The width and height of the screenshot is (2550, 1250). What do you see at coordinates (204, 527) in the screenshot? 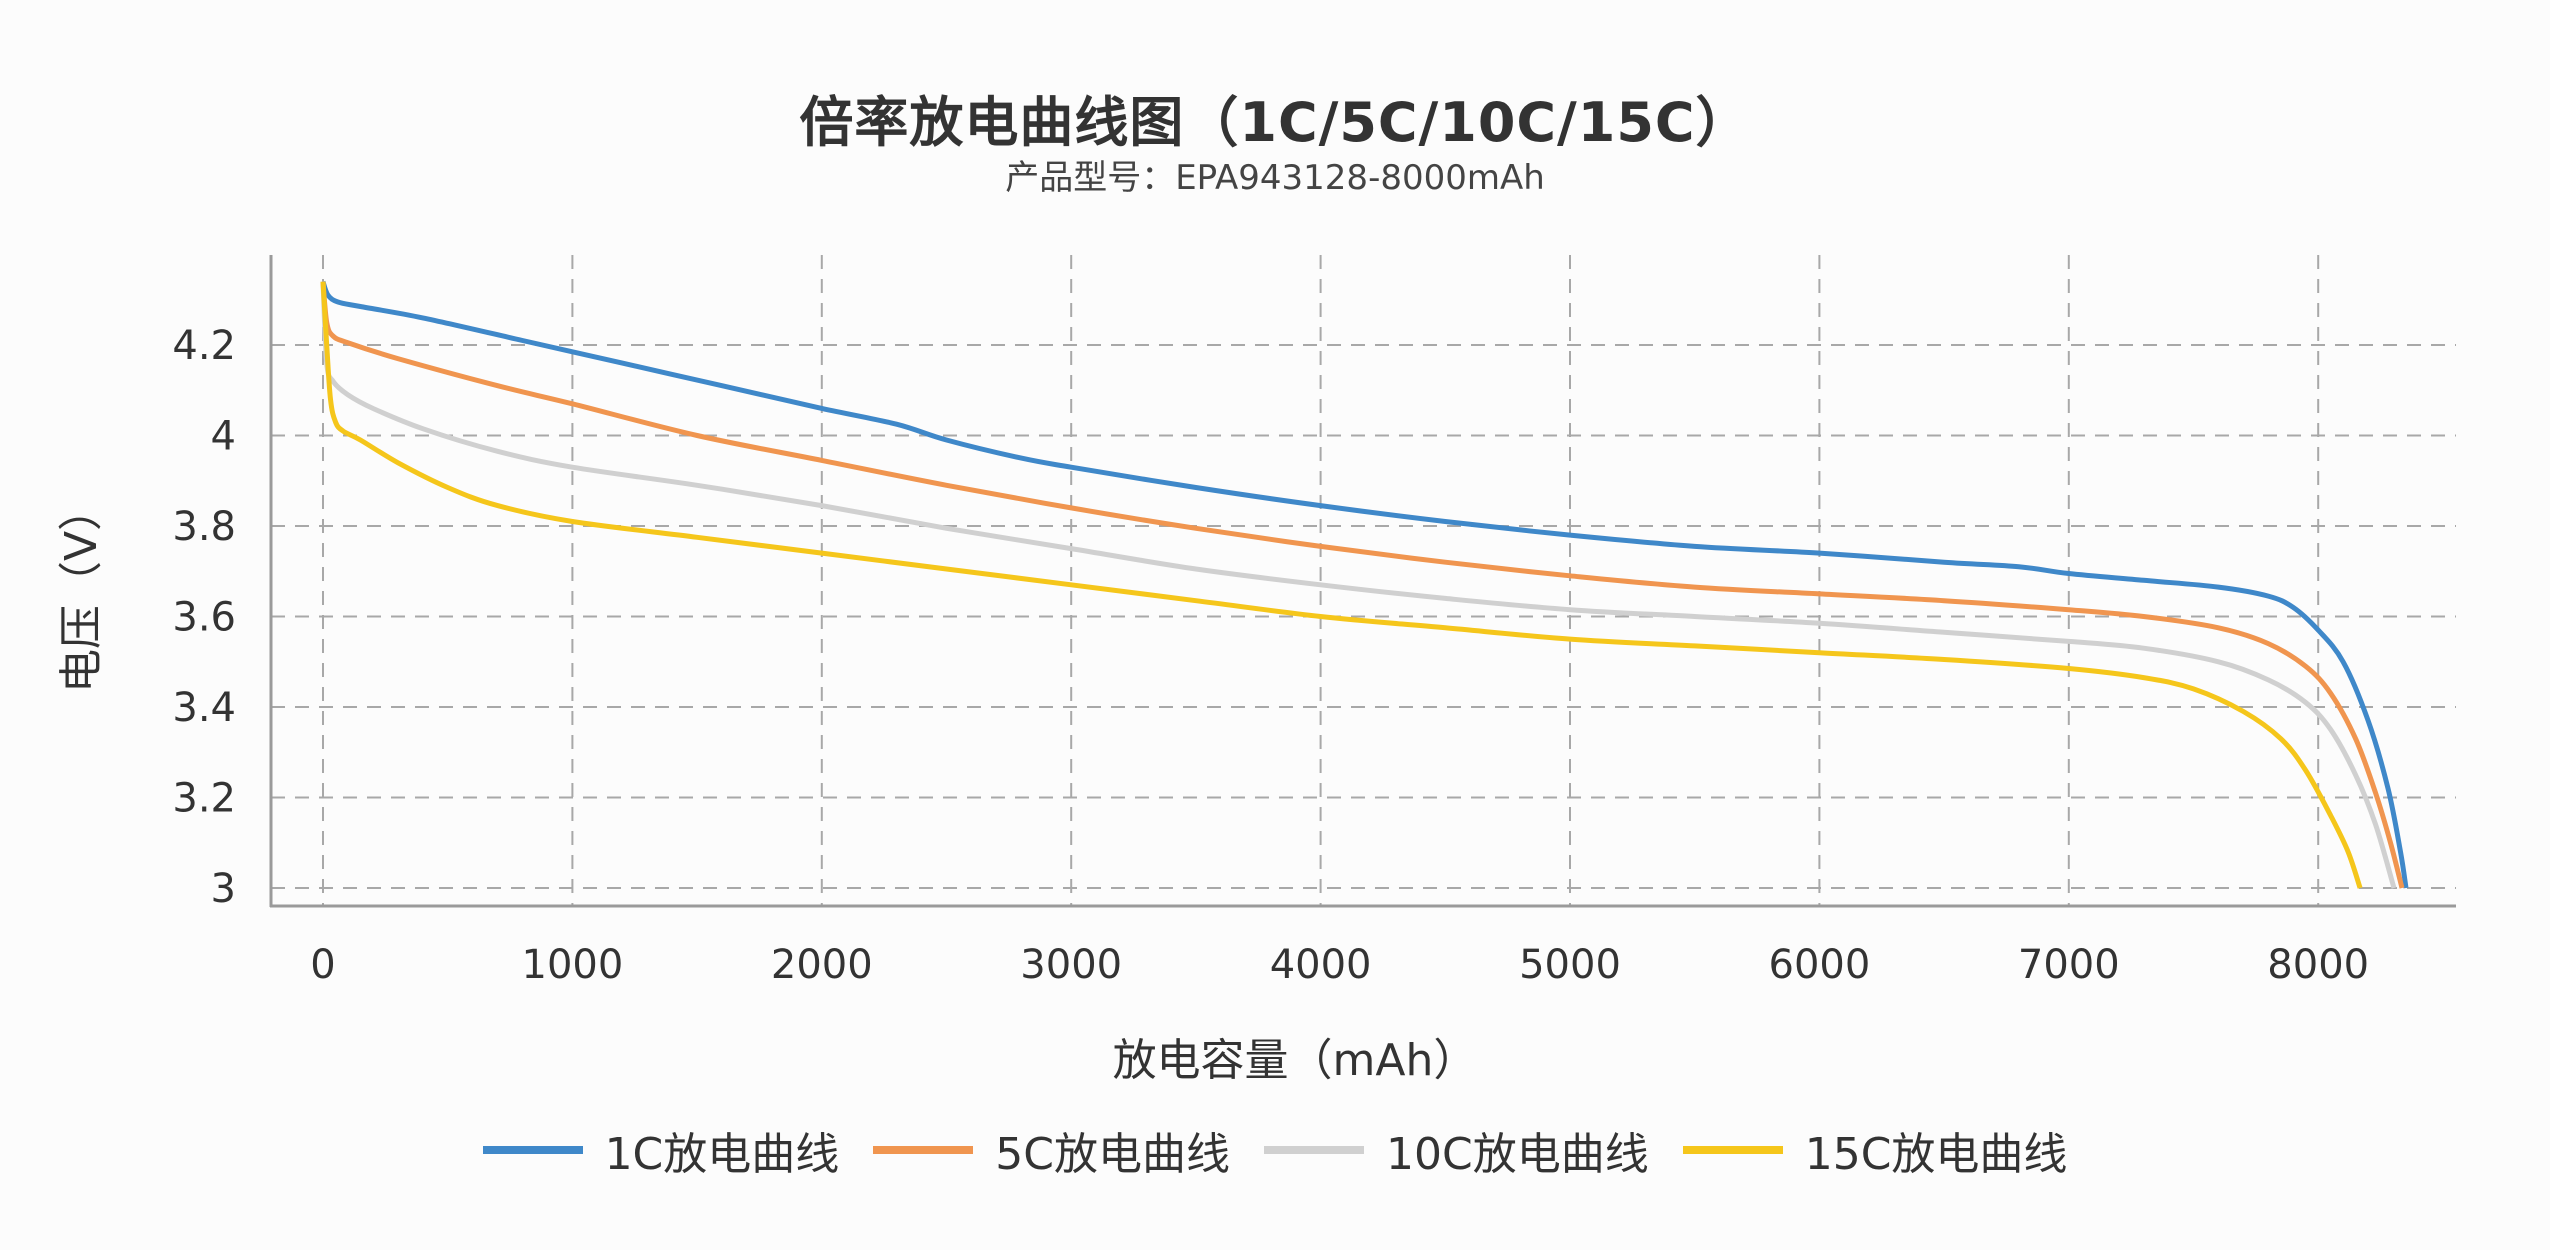
I see `y-tick-label: 3.8` at bounding box center [204, 527].